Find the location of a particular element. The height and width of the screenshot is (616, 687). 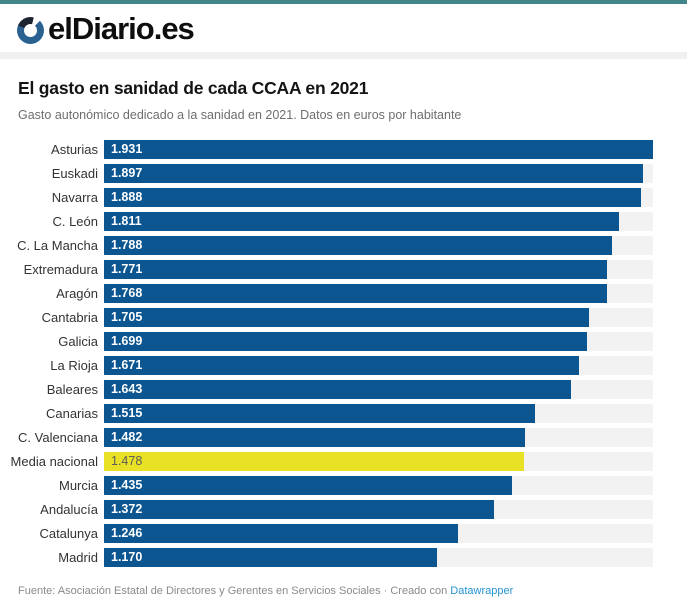

site-header: elDiario.es is located at coordinates (343, 28).